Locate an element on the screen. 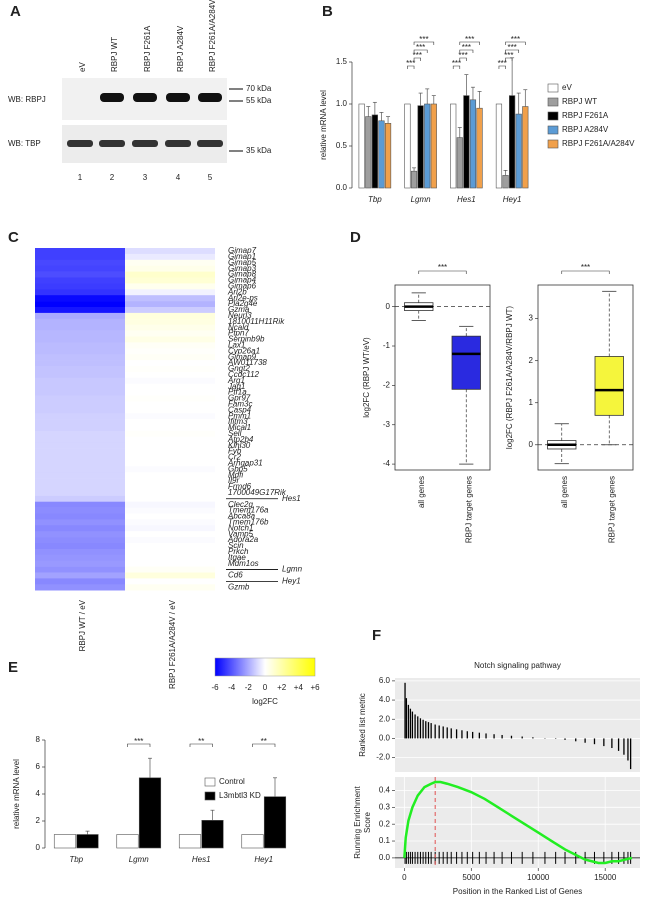 Image resolution: width=651 pixels, height=902 pixels. y-tick-label: 0 is located at coordinates (388, 306).